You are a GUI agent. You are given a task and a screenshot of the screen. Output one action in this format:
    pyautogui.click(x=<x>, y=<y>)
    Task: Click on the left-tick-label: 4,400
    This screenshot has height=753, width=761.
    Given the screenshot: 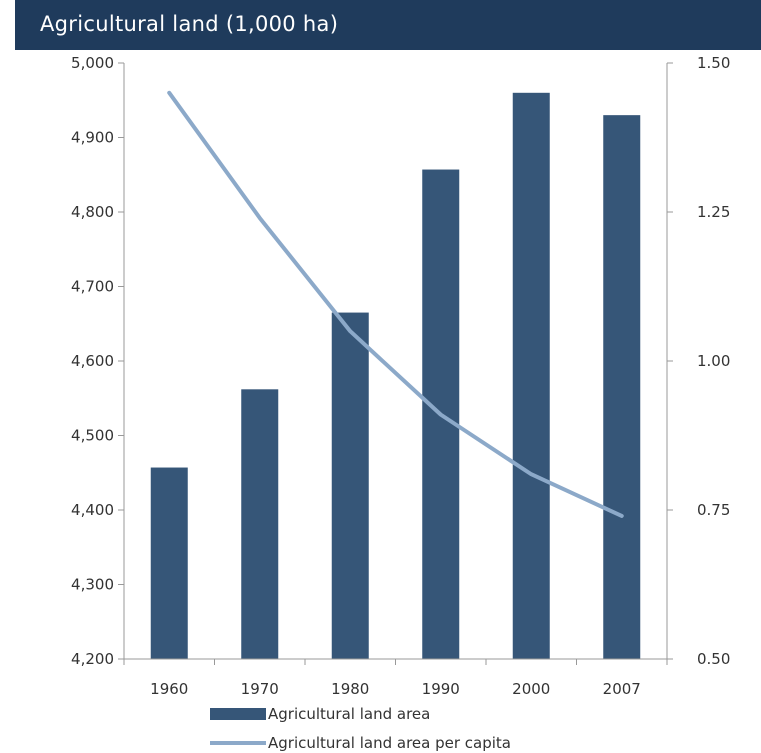 What is the action you would take?
    pyautogui.click(x=92, y=510)
    